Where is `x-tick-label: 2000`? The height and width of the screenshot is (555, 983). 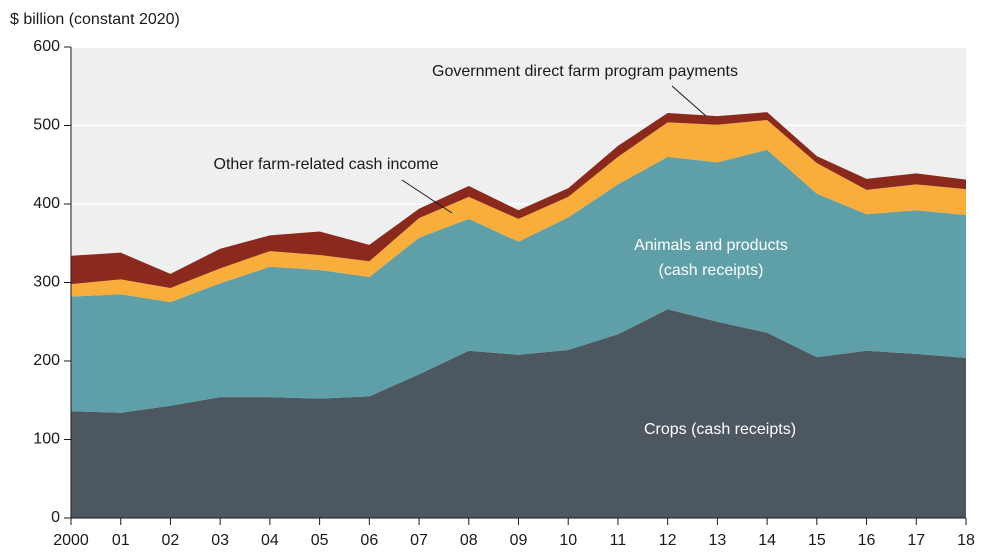
x-tick-label: 2000 is located at coordinates (71, 540).